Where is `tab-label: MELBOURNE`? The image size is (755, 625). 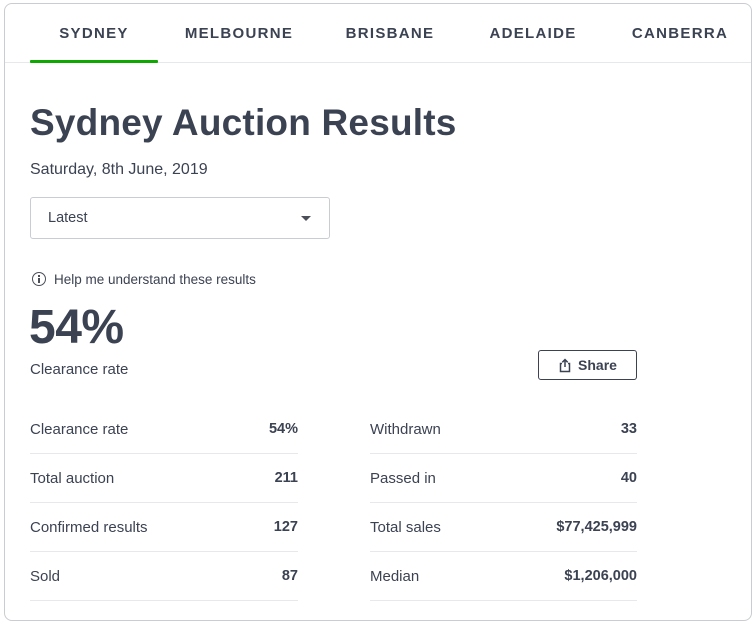 tab-label: MELBOURNE is located at coordinates (239, 33).